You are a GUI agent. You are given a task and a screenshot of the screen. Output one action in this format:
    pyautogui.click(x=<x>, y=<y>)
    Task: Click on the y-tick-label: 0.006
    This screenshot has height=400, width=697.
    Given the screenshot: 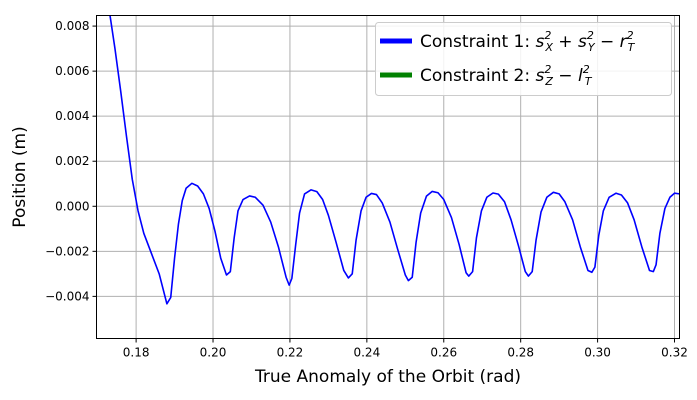 What is the action you would take?
    pyautogui.click(x=72, y=71)
    